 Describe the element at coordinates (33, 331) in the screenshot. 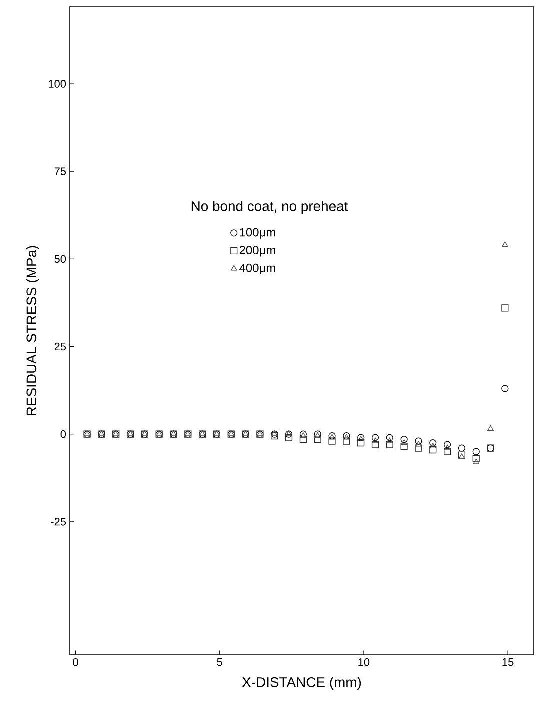

I see `y-axis-title: RESIDUAL STRESS (MPa)` at that location.